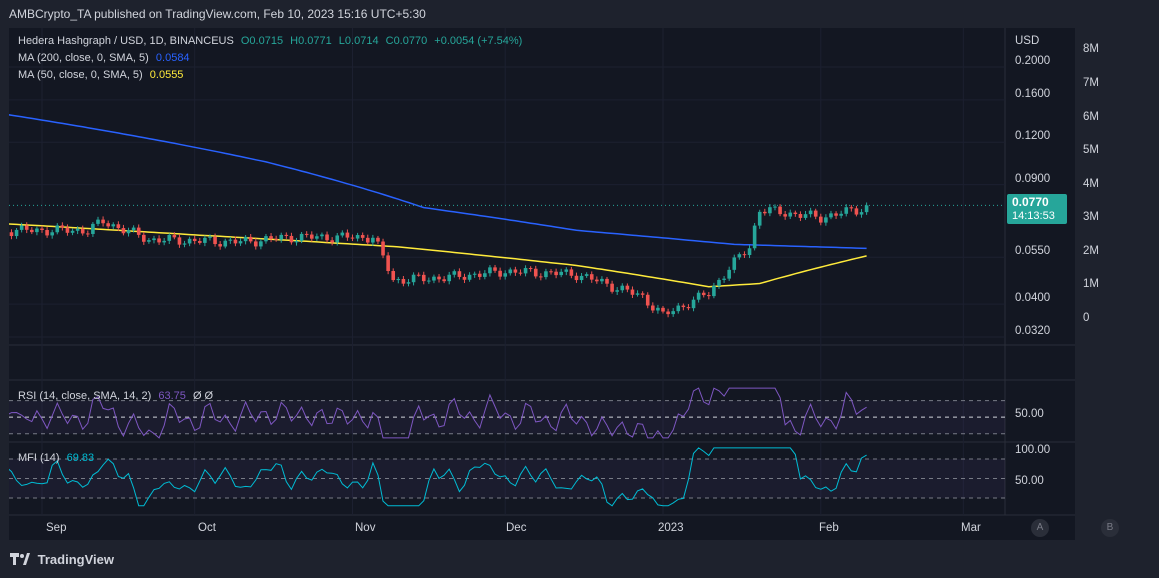 Image resolution: width=1159 pixels, height=578 pixels. I want to click on mfi-value: 69.83, so click(80, 458).